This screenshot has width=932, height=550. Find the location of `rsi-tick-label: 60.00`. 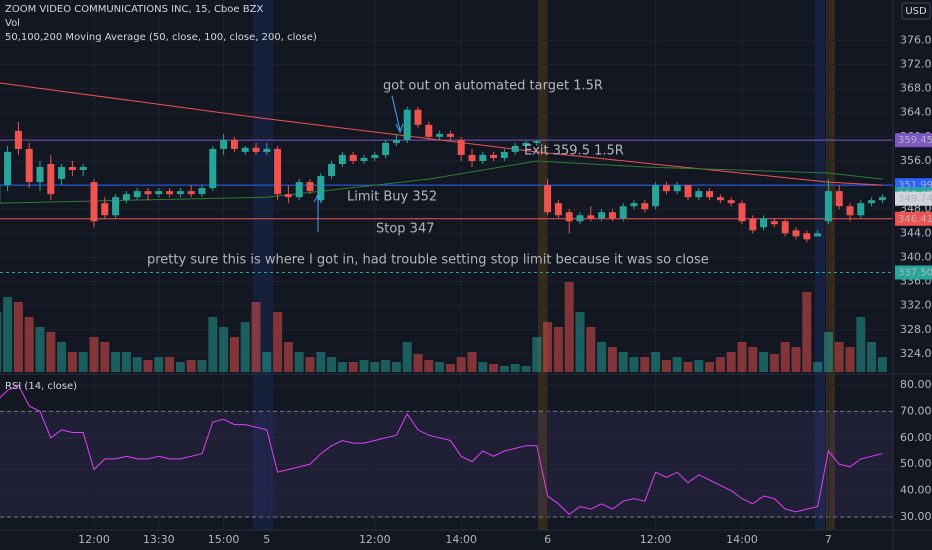

rsi-tick-label: 60.00 is located at coordinates (916, 437).